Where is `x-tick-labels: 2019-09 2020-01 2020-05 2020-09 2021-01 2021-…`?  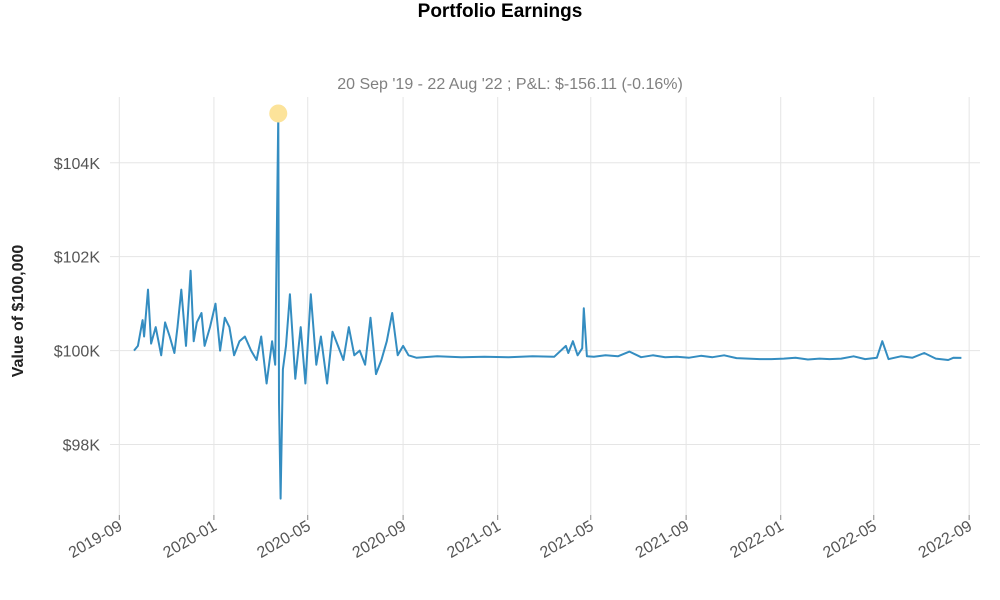
x-tick-labels: 2019-09 2020-01 2020-05 2020-09 2021-01 2021-… is located at coordinates (520, 540).